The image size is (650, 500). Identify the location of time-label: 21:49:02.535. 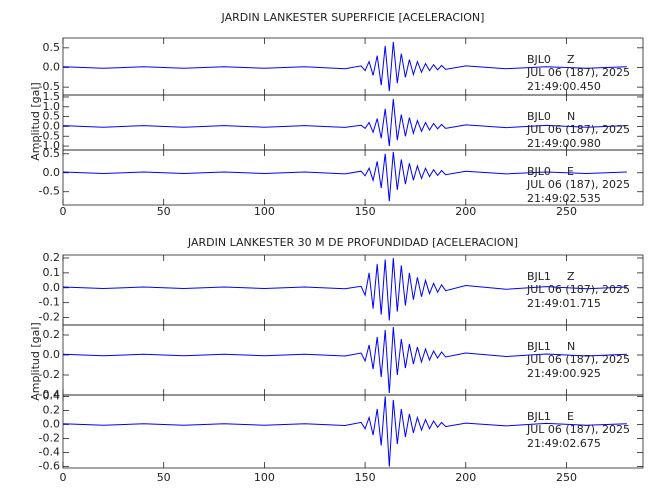
(564, 198).